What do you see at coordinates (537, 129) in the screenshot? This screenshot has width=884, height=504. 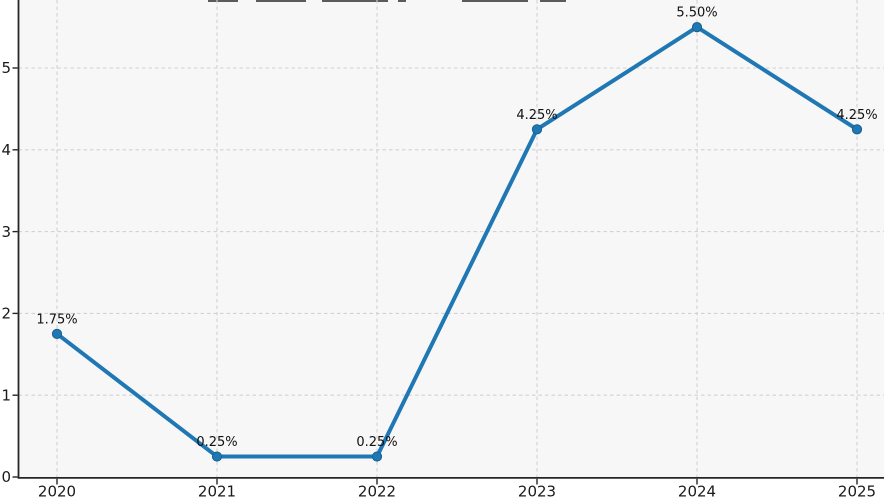 I see `data-point-2023` at bounding box center [537, 129].